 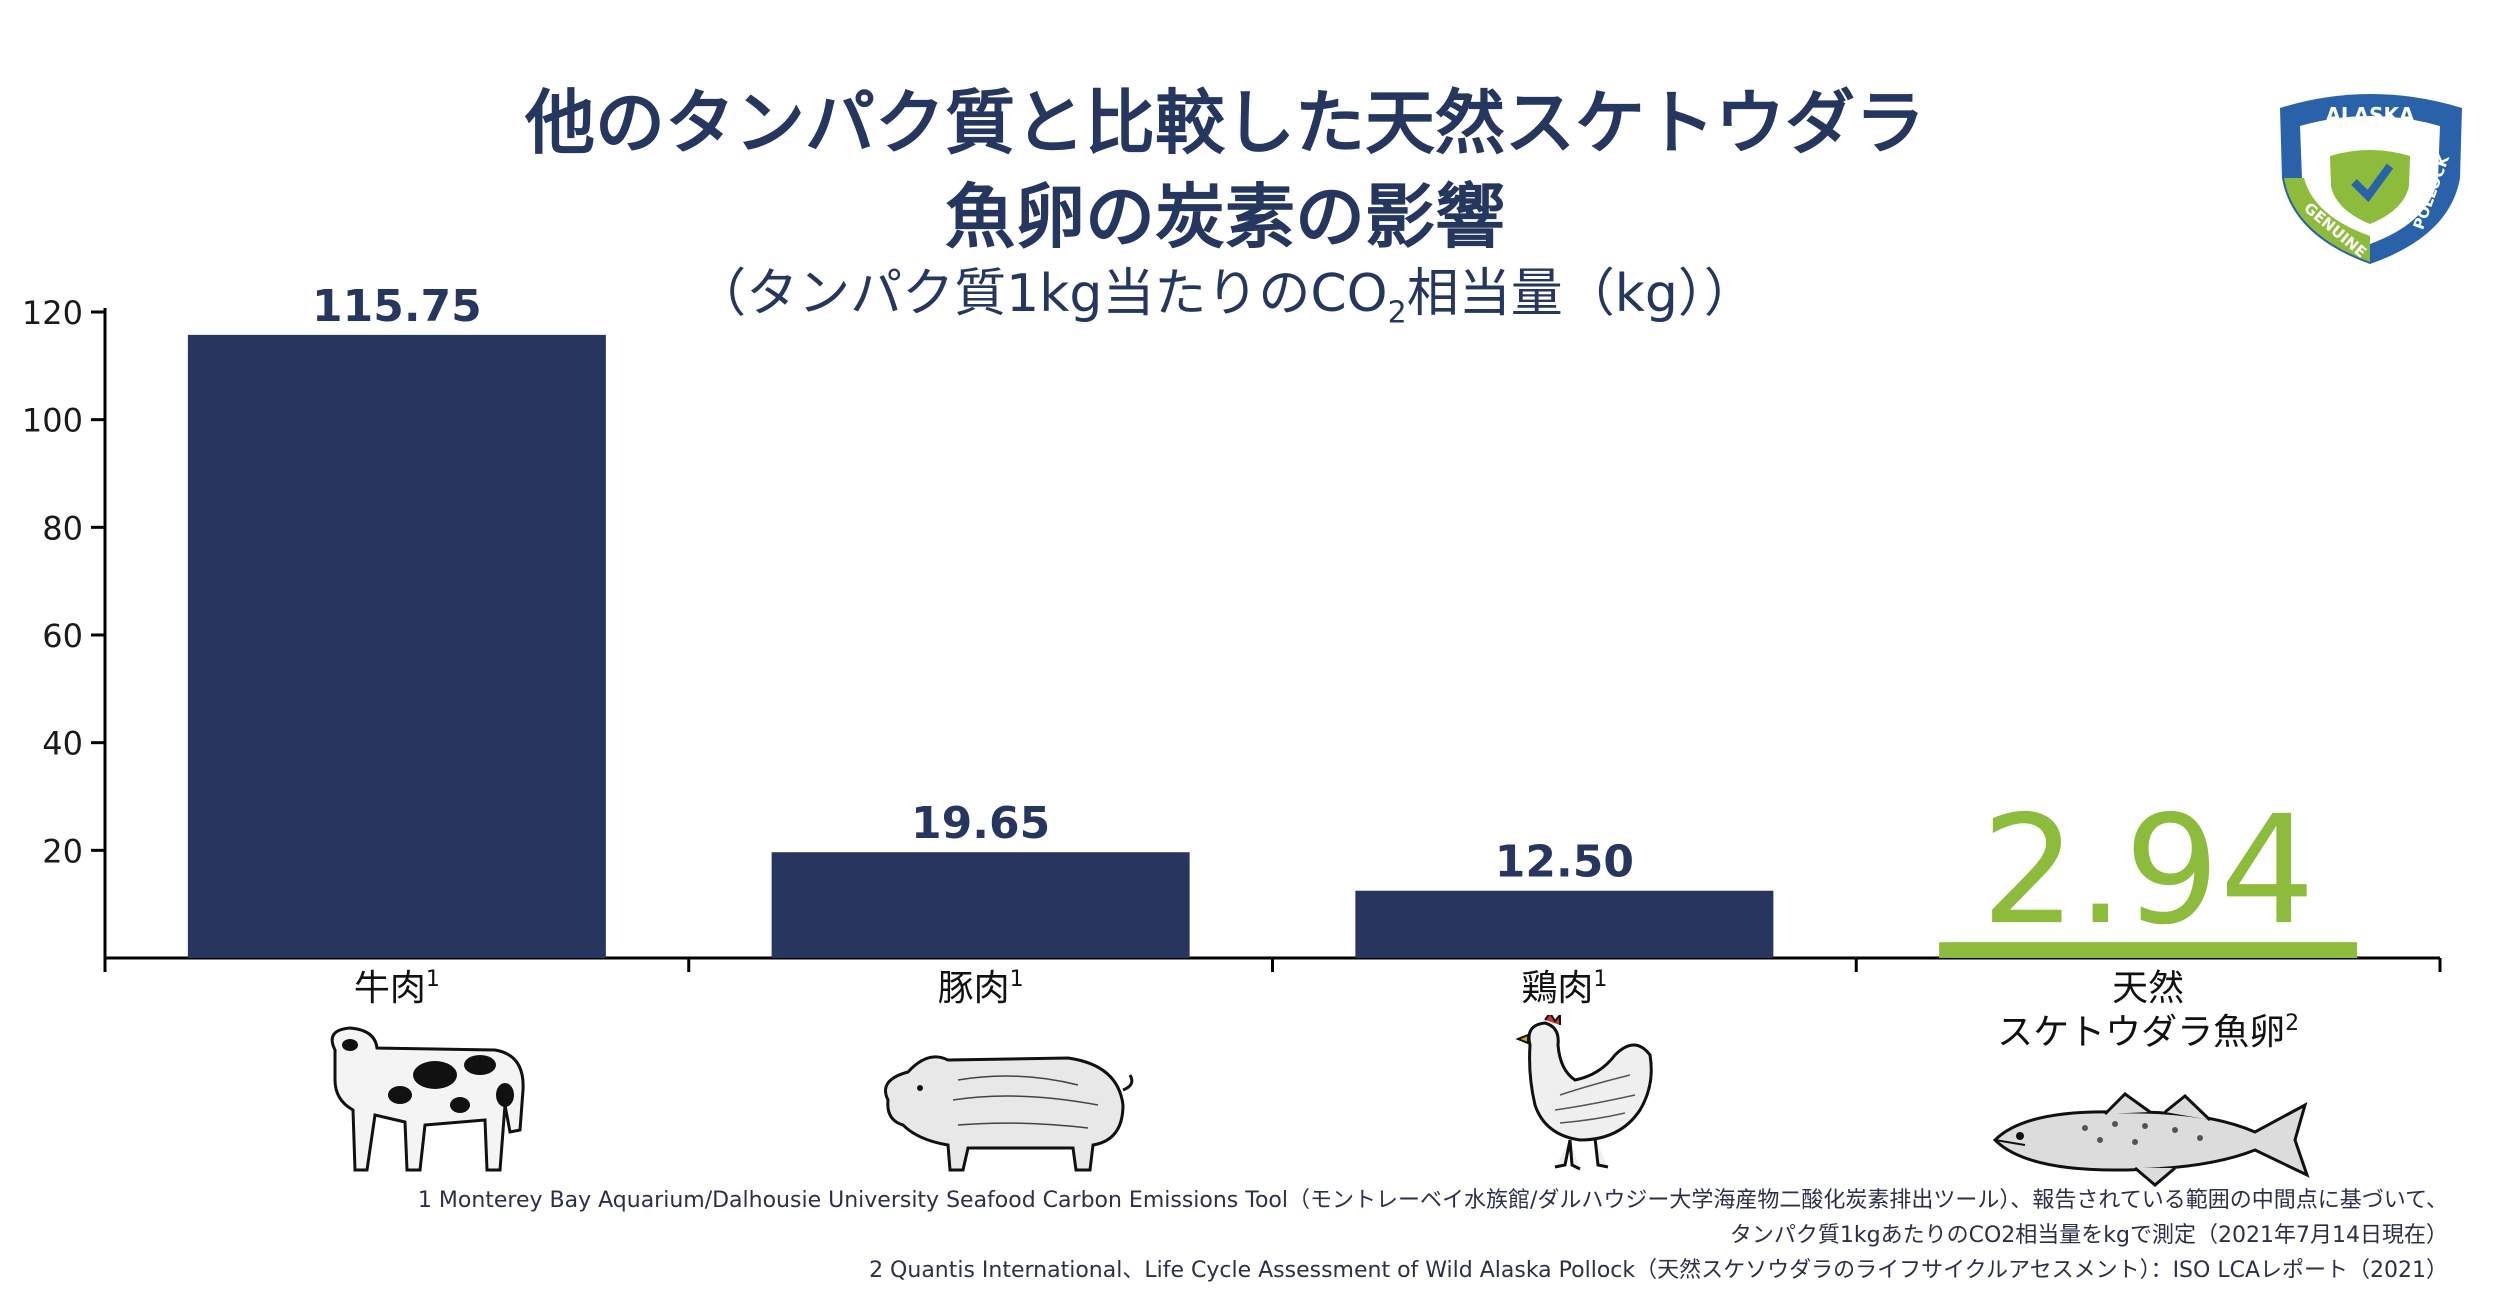 I want to click on x-tick-label: 鶏肉1, so click(x=1564, y=988).